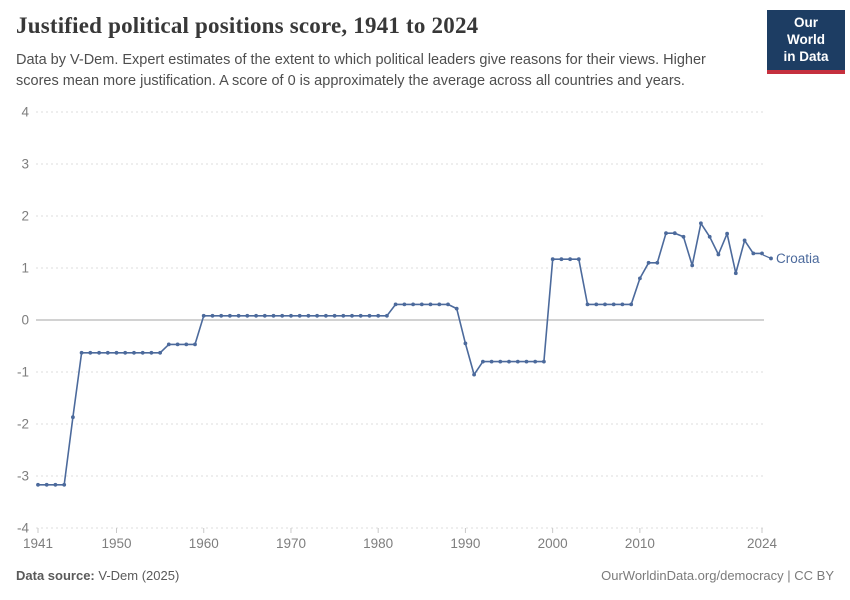 This screenshot has height=600, width=850. Describe the element at coordinates (806, 31) in the screenshot. I see `owid-logo-line1: Our World` at that location.